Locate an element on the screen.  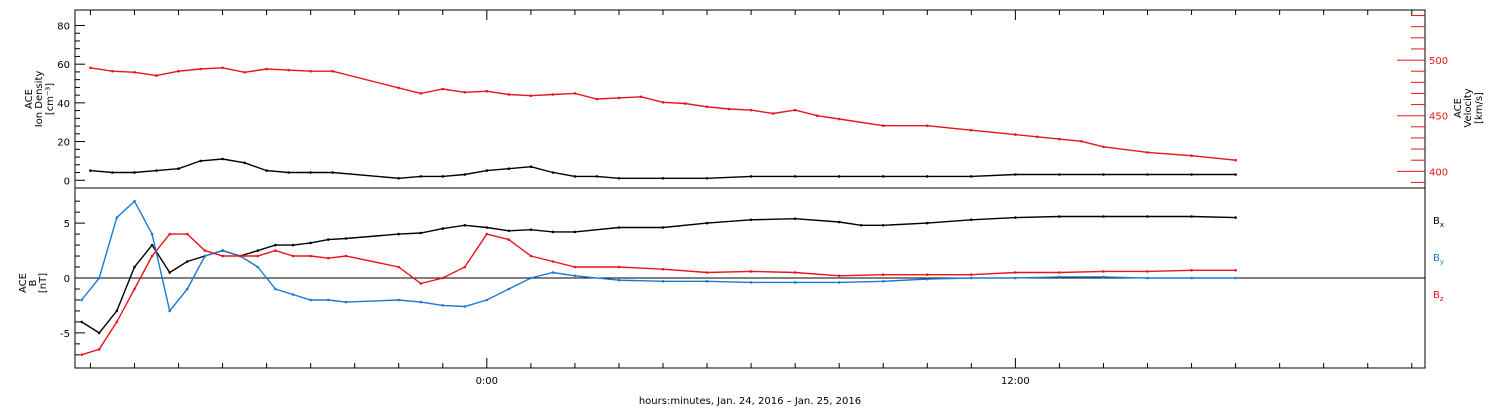
b-field-tick-label: 5 is located at coordinates (67, 224).